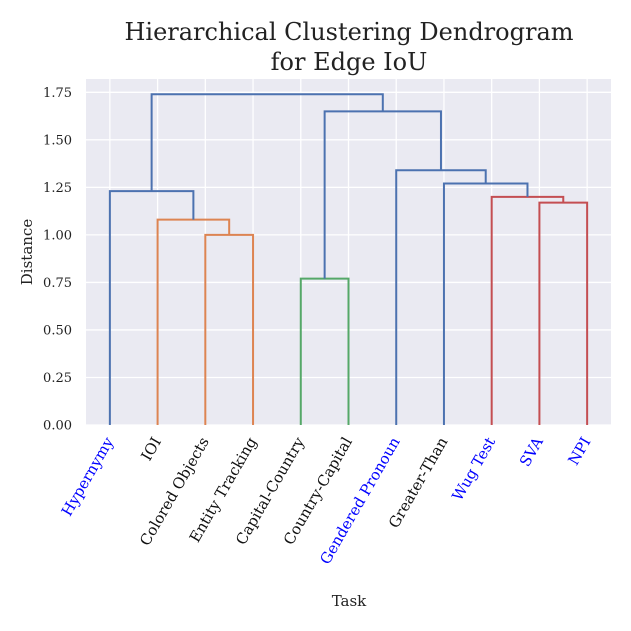 Image resolution: width=631 pixels, height=631 pixels. Describe the element at coordinates (349, 62) in the screenshot. I see `chart-title-line-2: for Edge IoU` at that location.